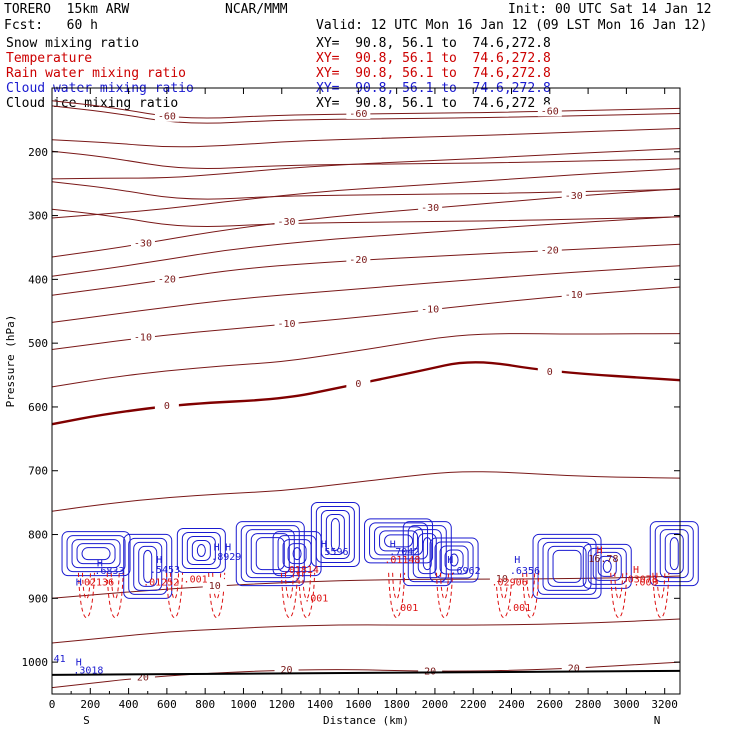  I want to click on isotherm-label: -60, so click(550, 111).